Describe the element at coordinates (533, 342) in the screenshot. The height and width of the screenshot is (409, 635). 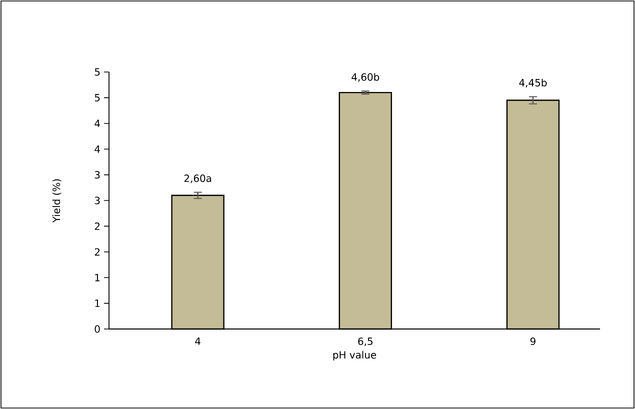
I see `x-tick-label: 9` at that location.